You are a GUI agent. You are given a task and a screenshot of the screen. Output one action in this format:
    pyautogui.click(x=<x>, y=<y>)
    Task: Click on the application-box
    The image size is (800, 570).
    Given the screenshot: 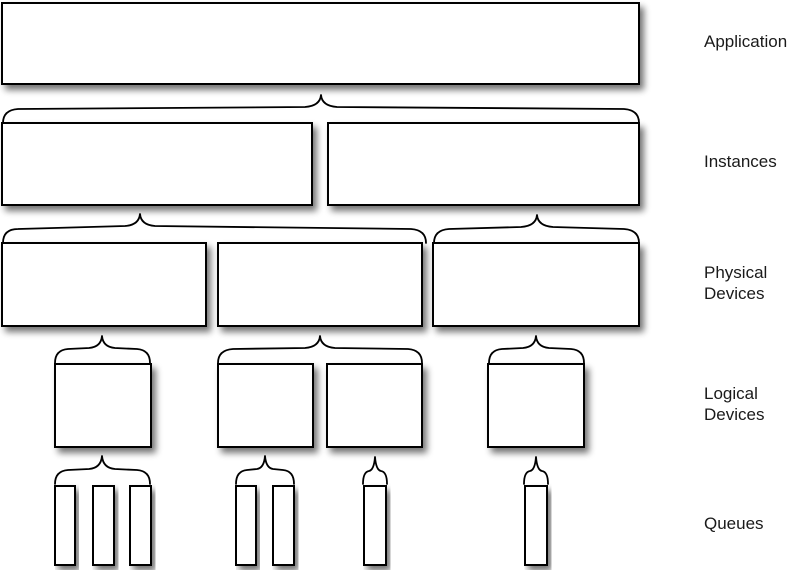 What is the action you would take?
    pyautogui.click(x=320, y=43)
    